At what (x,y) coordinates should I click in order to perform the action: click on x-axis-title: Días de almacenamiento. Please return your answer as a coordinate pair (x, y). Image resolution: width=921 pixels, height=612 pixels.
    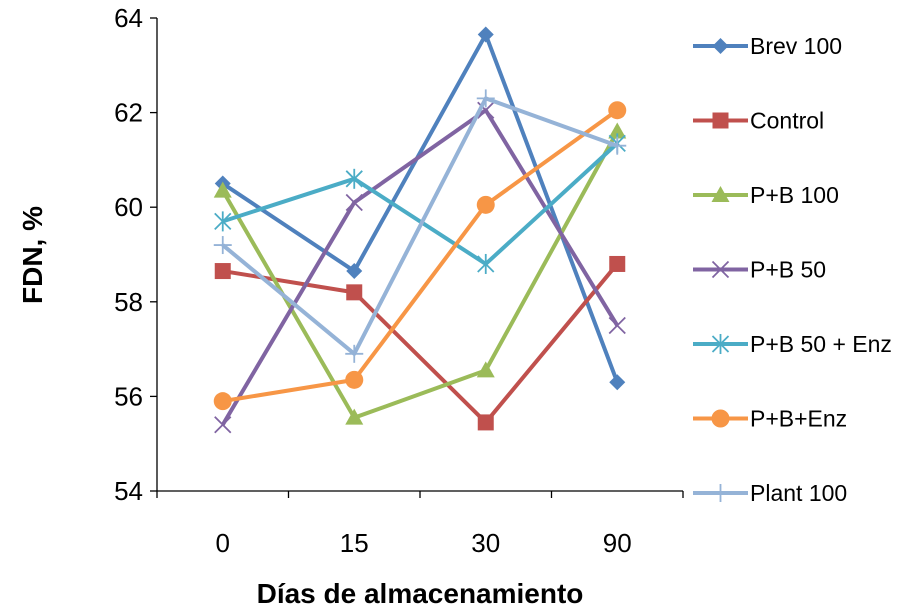
    Looking at the image, I should click on (420, 593).